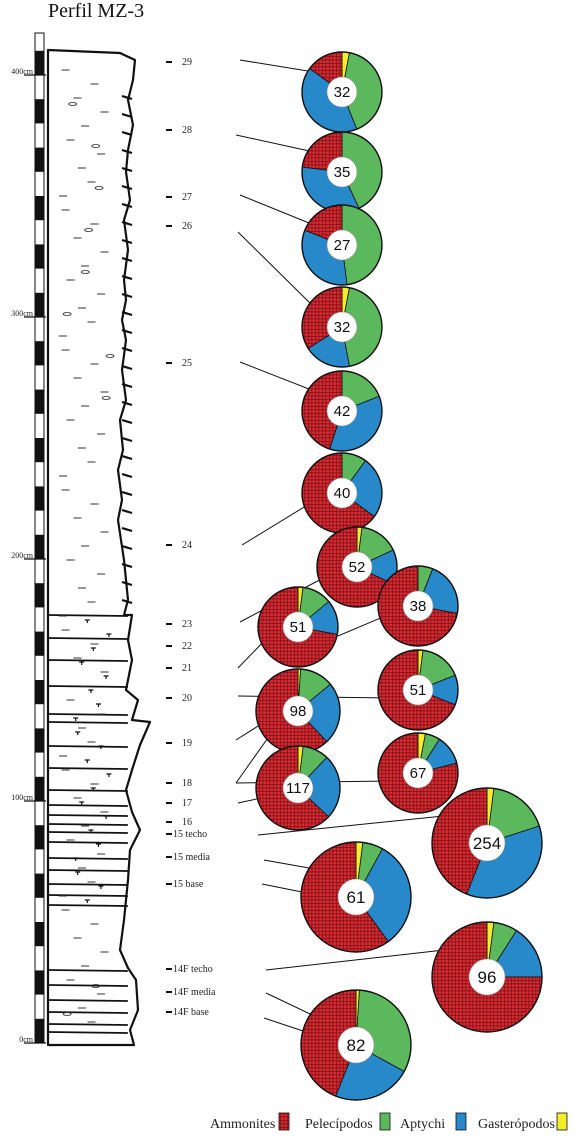  I want to click on pie-chart: 51, so click(418, 690).